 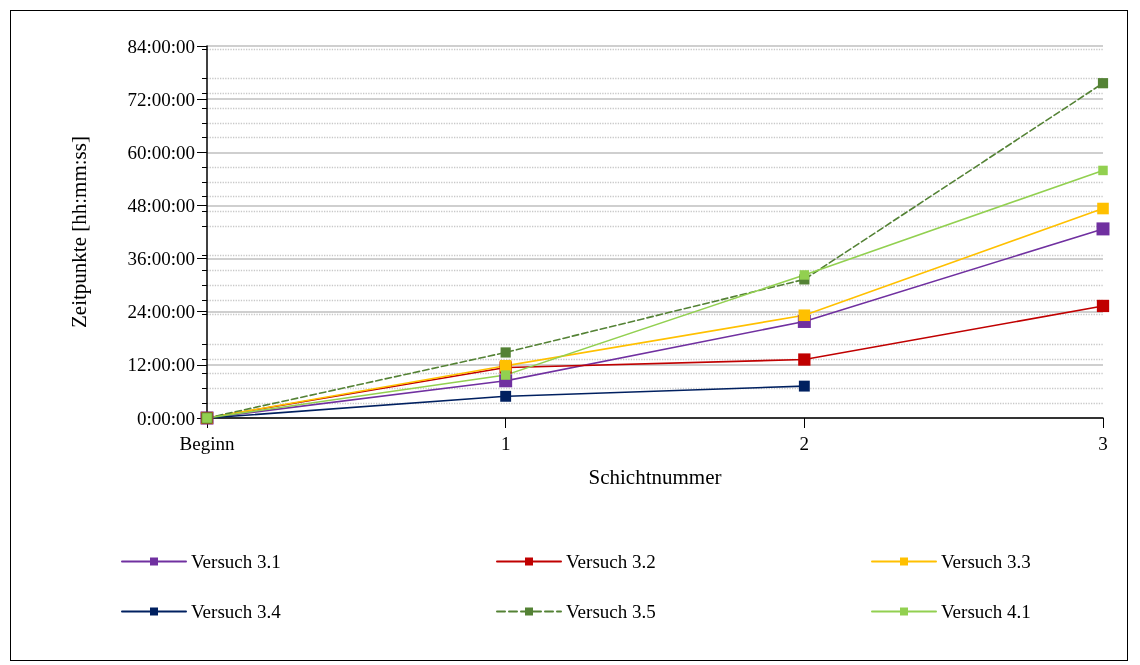 What do you see at coordinates (161, 312) in the screenshot?
I see `y-tick-label: 24:00:00` at bounding box center [161, 312].